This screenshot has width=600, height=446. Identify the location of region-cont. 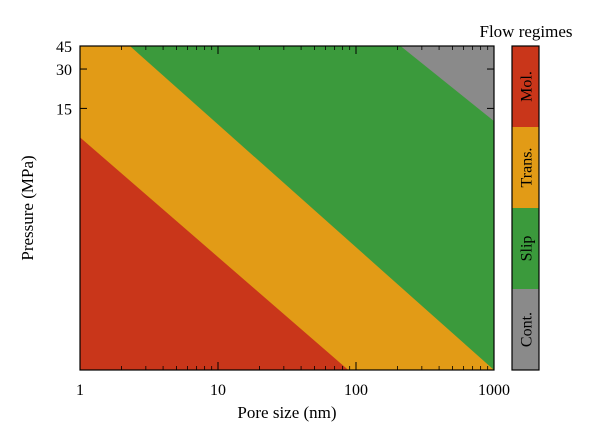
(447, 84).